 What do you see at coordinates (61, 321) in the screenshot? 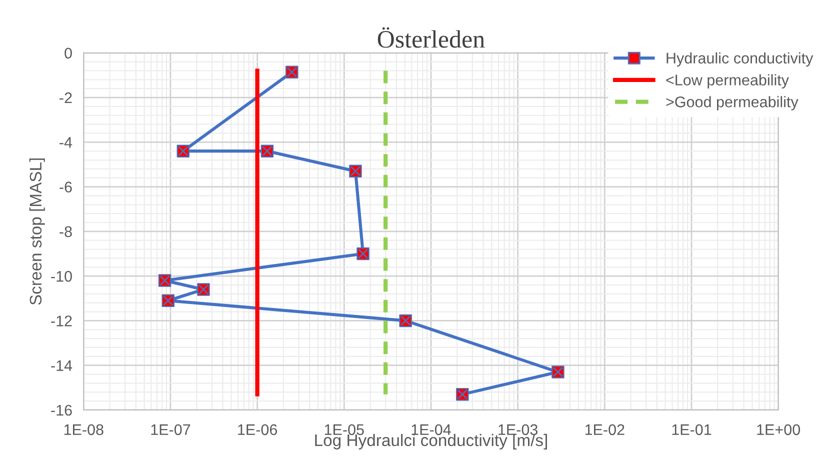
I see `y-tick-label: -12` at bounding box center [61, 321].